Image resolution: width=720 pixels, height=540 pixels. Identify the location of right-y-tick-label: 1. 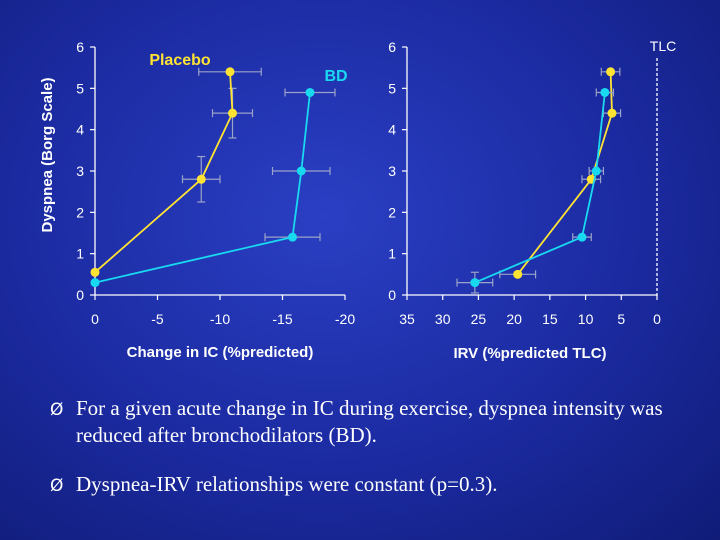
(392, 254).